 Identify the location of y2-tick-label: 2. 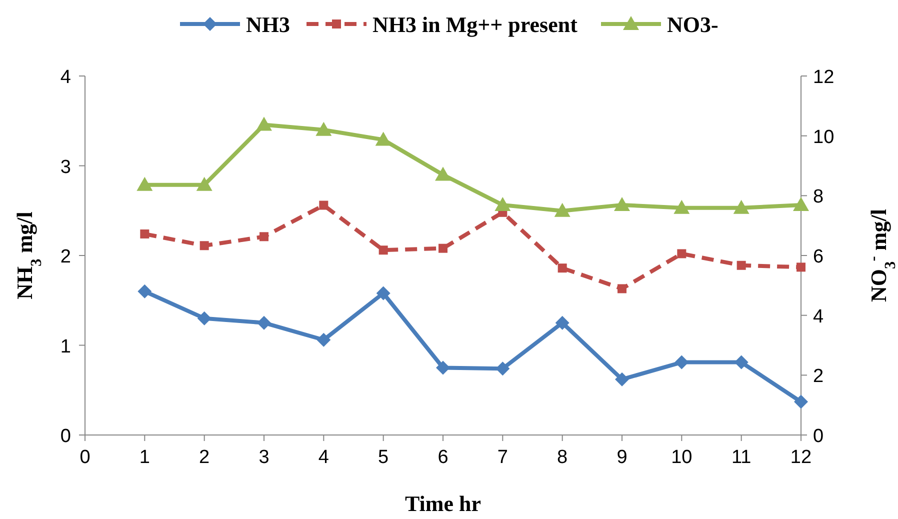
(818, 377).